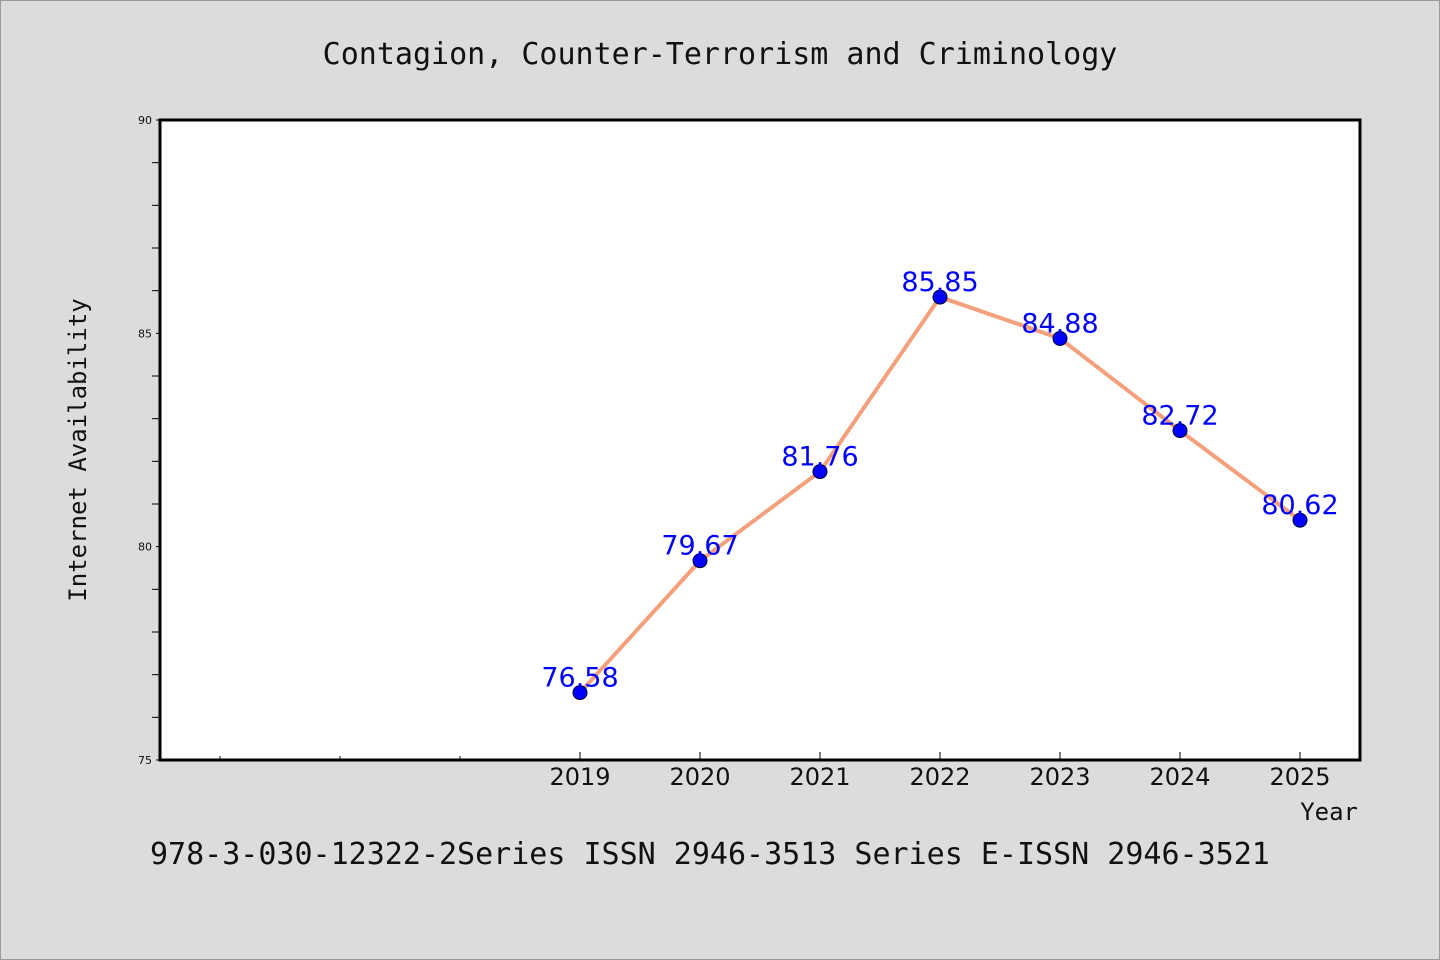 Image resolution: width=1440 pixels, height=960 pixels. I want to click on data-label: 79.67, so click(699, 546).